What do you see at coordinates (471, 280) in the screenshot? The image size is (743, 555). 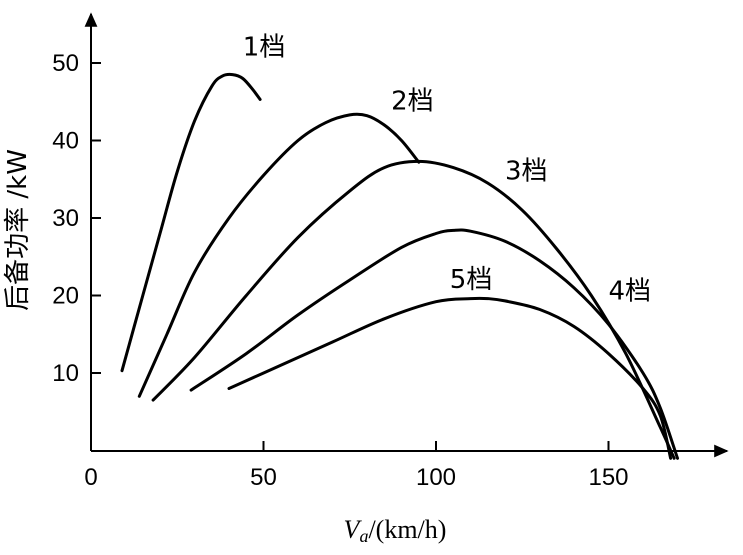 I see `series-label-5: 5档` at bounding box center [471, 280].